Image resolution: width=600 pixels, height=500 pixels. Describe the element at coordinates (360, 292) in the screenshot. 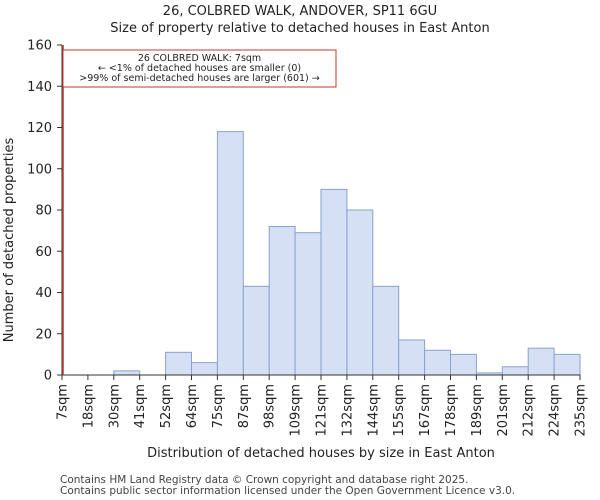

I see `bar-132sqm` at that location.